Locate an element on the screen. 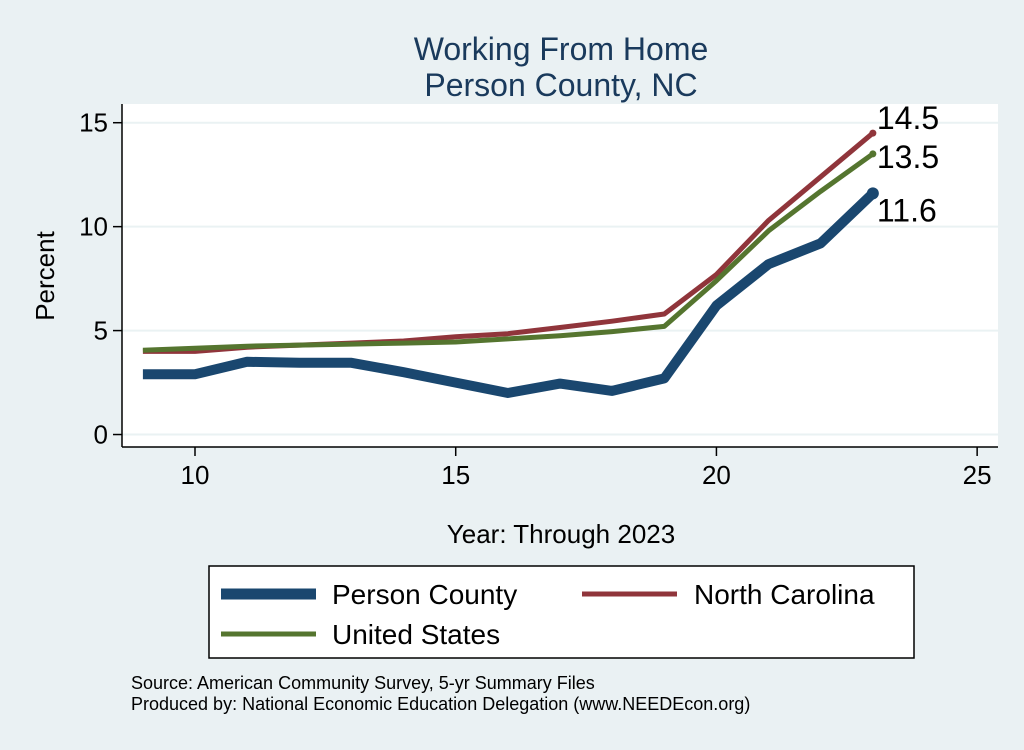 This screenshot has width=1024, height=750. series-end-point-united-states is located at coordinates (873, 154).